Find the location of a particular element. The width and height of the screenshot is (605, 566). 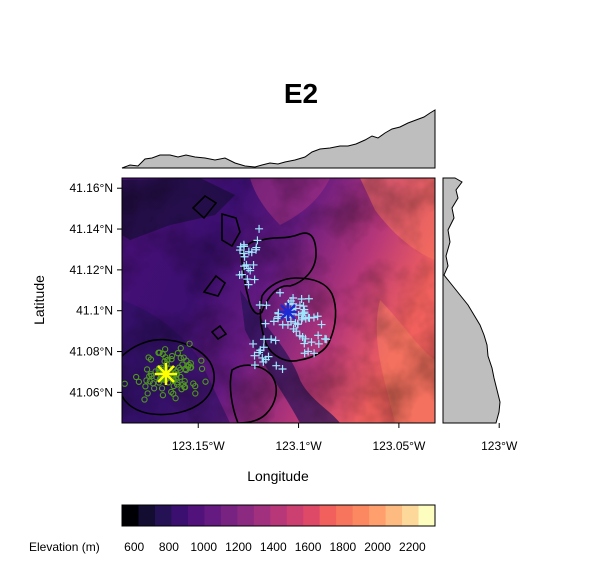

colorbar-tick-label: 1600 is located at coordinates (308, 547).